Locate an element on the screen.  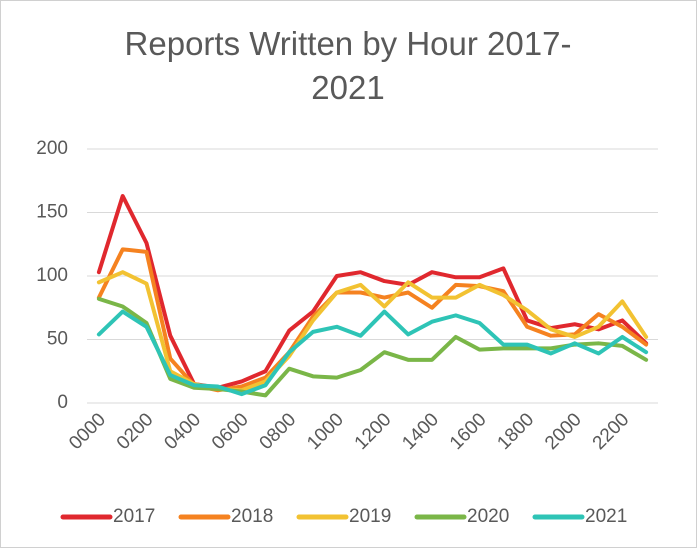
legend-label: 2019 is located at coordinates (370, 516).